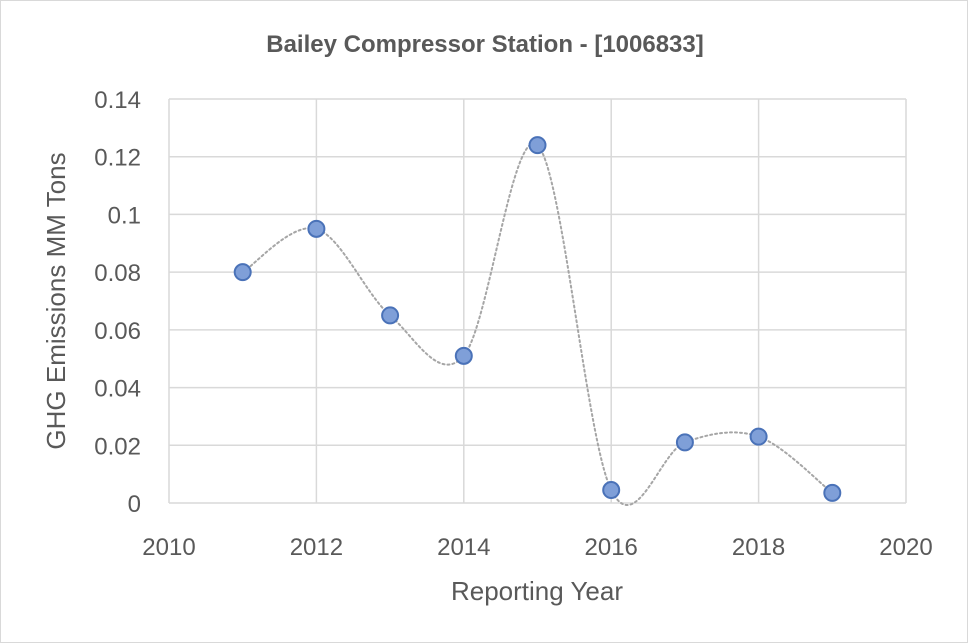  Describe the element at coordinates (684, 442) in the screenshot. I see `data-point-2017` at that location.